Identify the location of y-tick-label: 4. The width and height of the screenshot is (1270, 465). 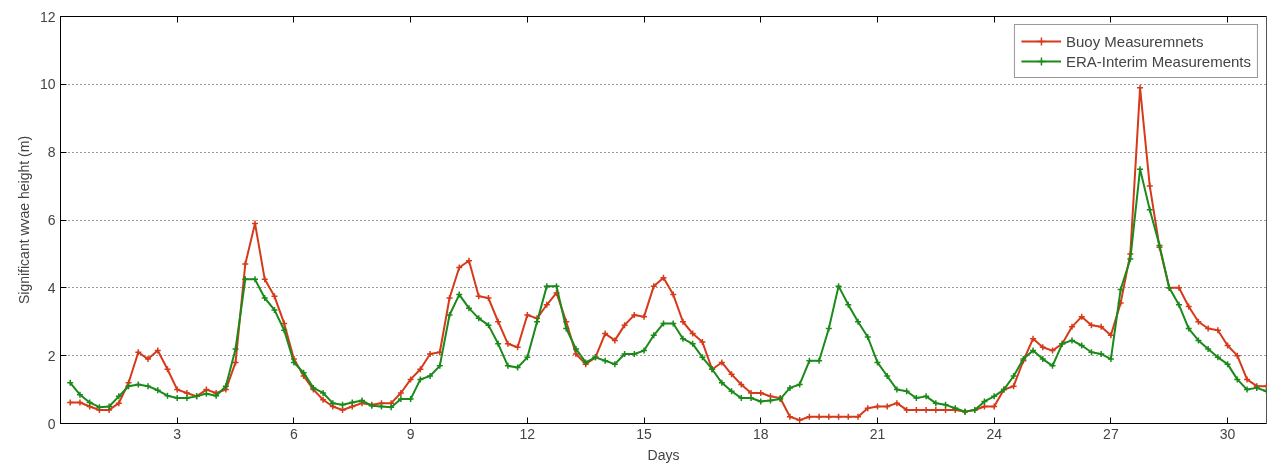
(51, 287).